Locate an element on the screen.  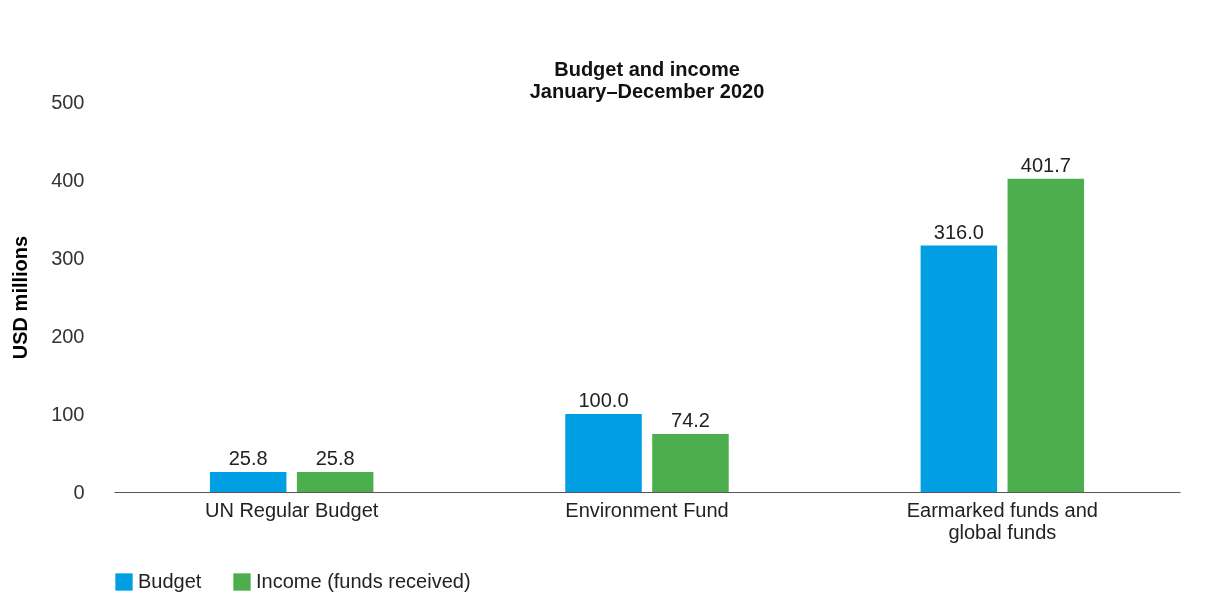
data-label: 100.0 is located at coordinates (603, 400).